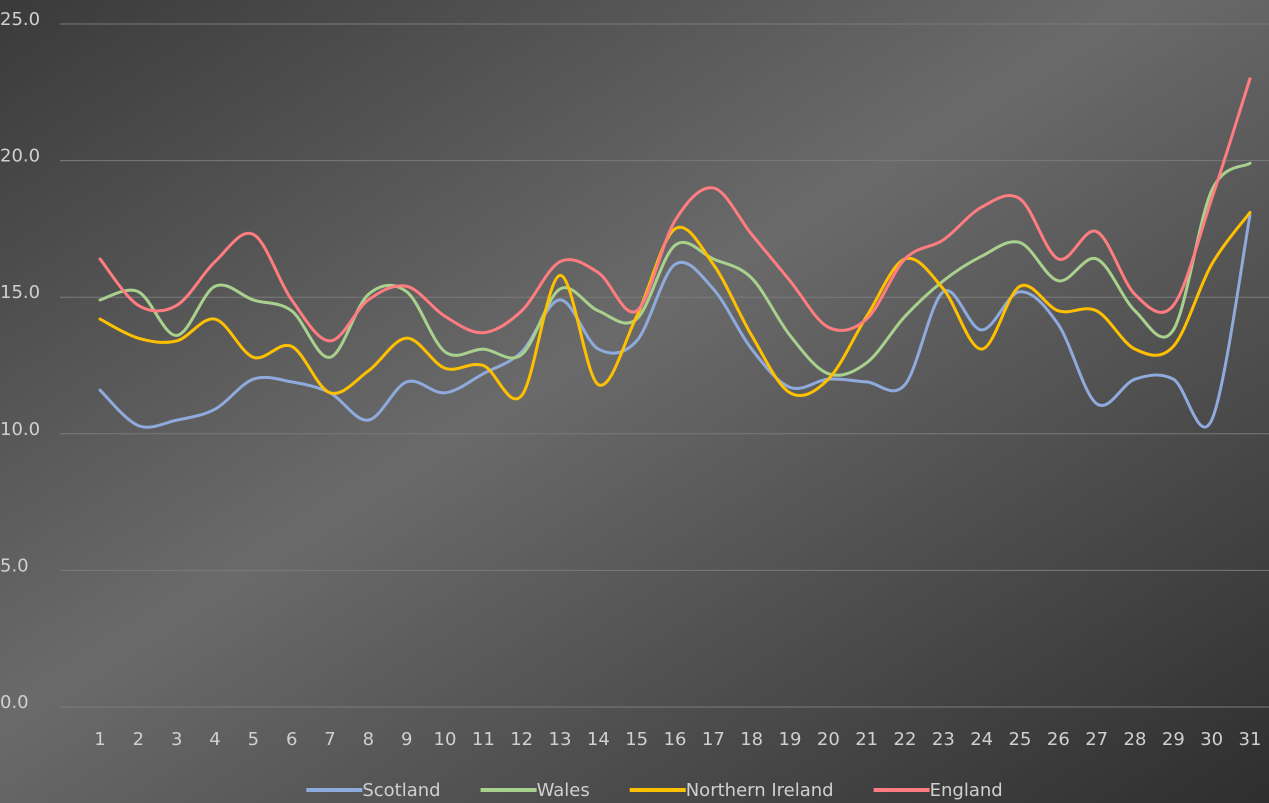 Image resolution: width=1269 pixels, height=803 pixels. What do you see at coordinates (828, 739) in the screenshot?
I see `x-tick-label: 20` at bounding box center [828, 739].